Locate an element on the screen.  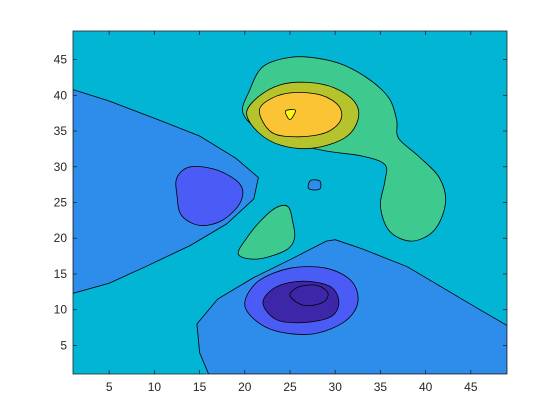
x-tick-label: 20 is located at coordinates (245, 387).